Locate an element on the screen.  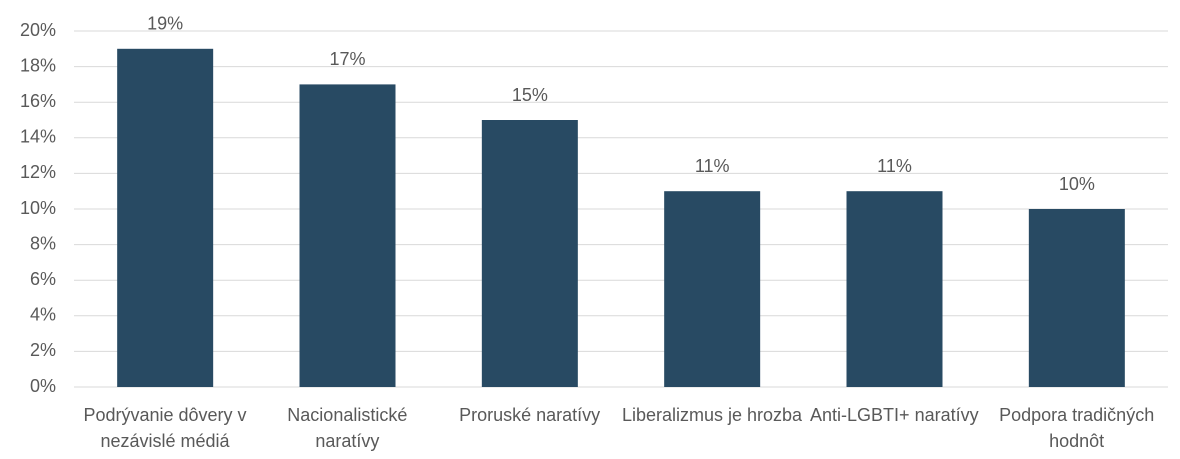
value-label: 10% is located at coordinates (1077, 184).